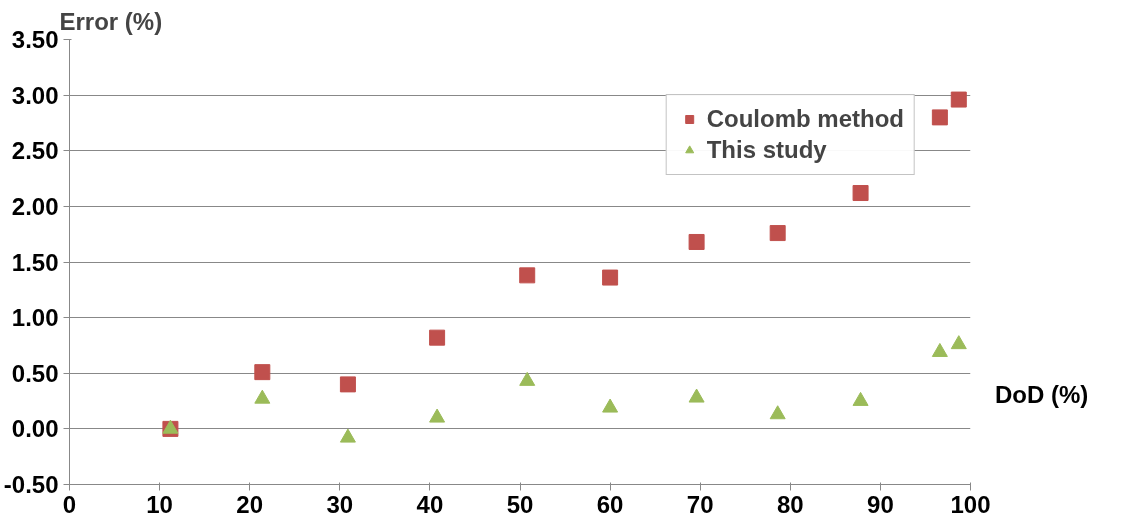  What do you see at coordinates (159, 504) in the screenshot?
I see `x-tick-label: 10` at bounding box center [159, 504].